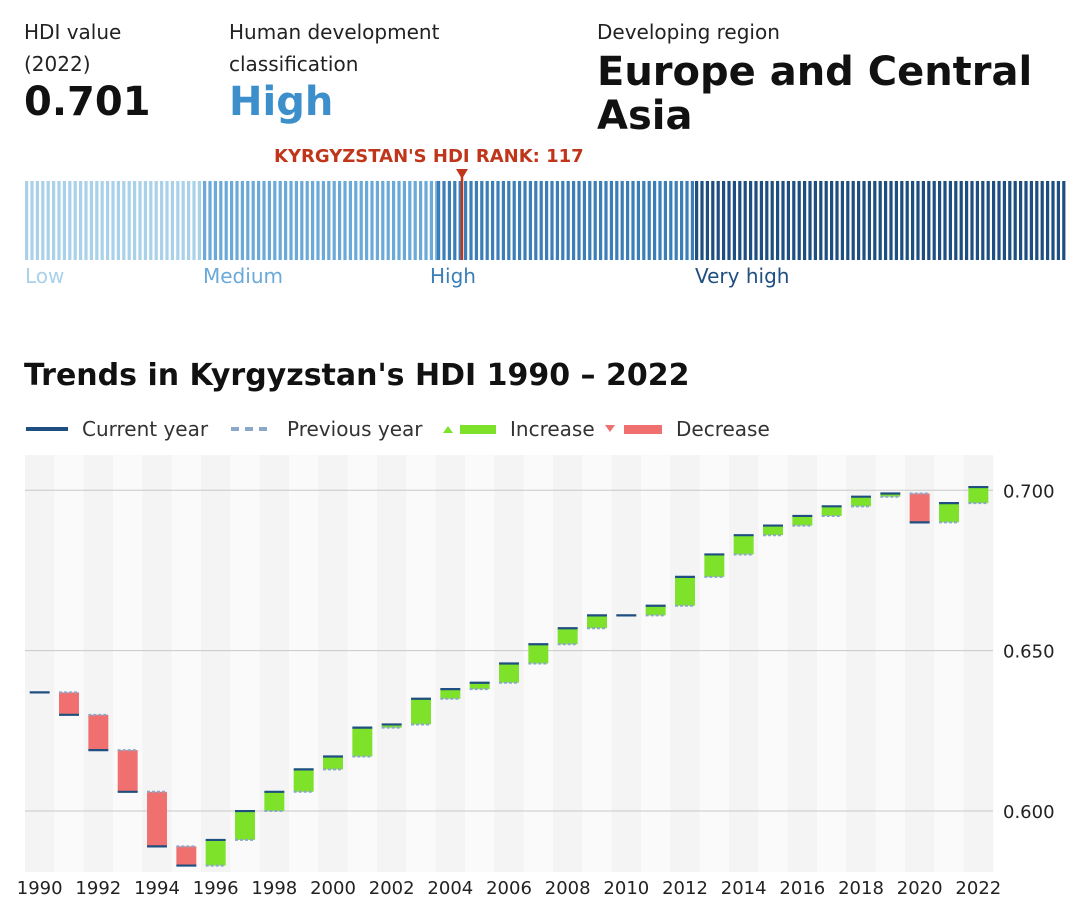  I want to click on x-tick-label: 2018, so click(861, 888).